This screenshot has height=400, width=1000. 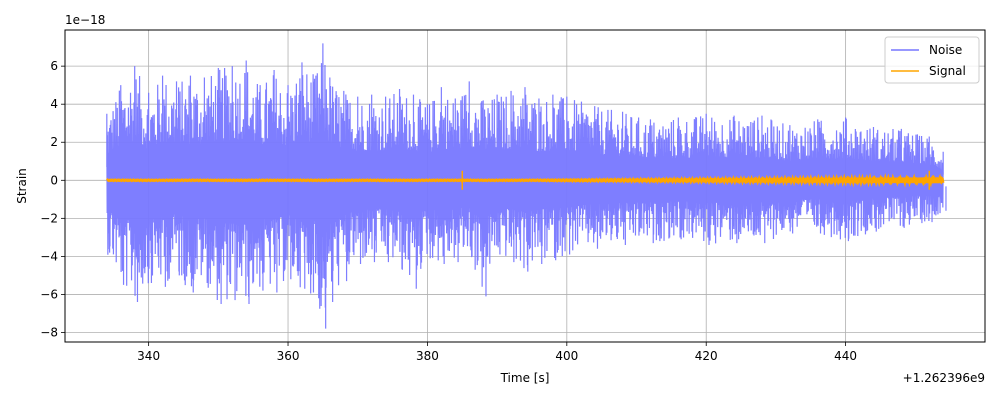 I want to click on legend-noise-label: Noise, so click(x=945, y=50).